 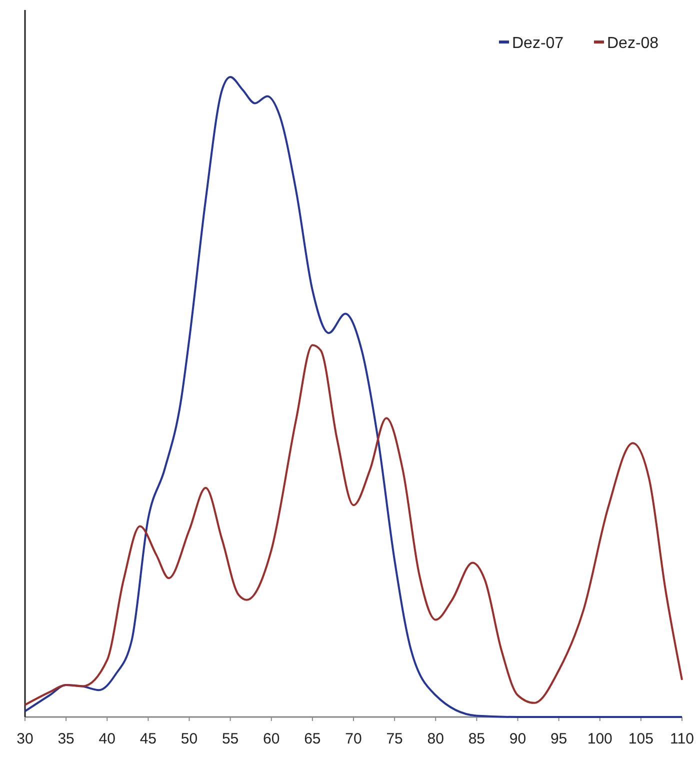 I want to click on x-tick-label: 70, so click(x=353, y=739).